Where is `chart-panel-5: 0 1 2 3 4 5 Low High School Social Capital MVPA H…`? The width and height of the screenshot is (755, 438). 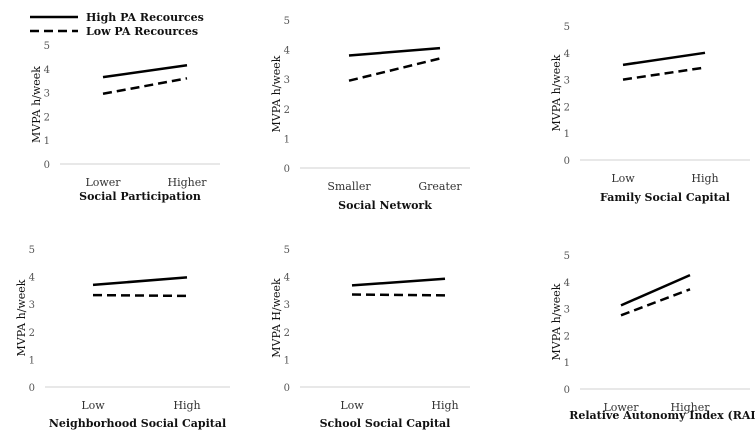
chart-panel-5: 0 1 2 3 4 5 Low High School Social Capital MVPA H… is located at coordinates (370, 337).